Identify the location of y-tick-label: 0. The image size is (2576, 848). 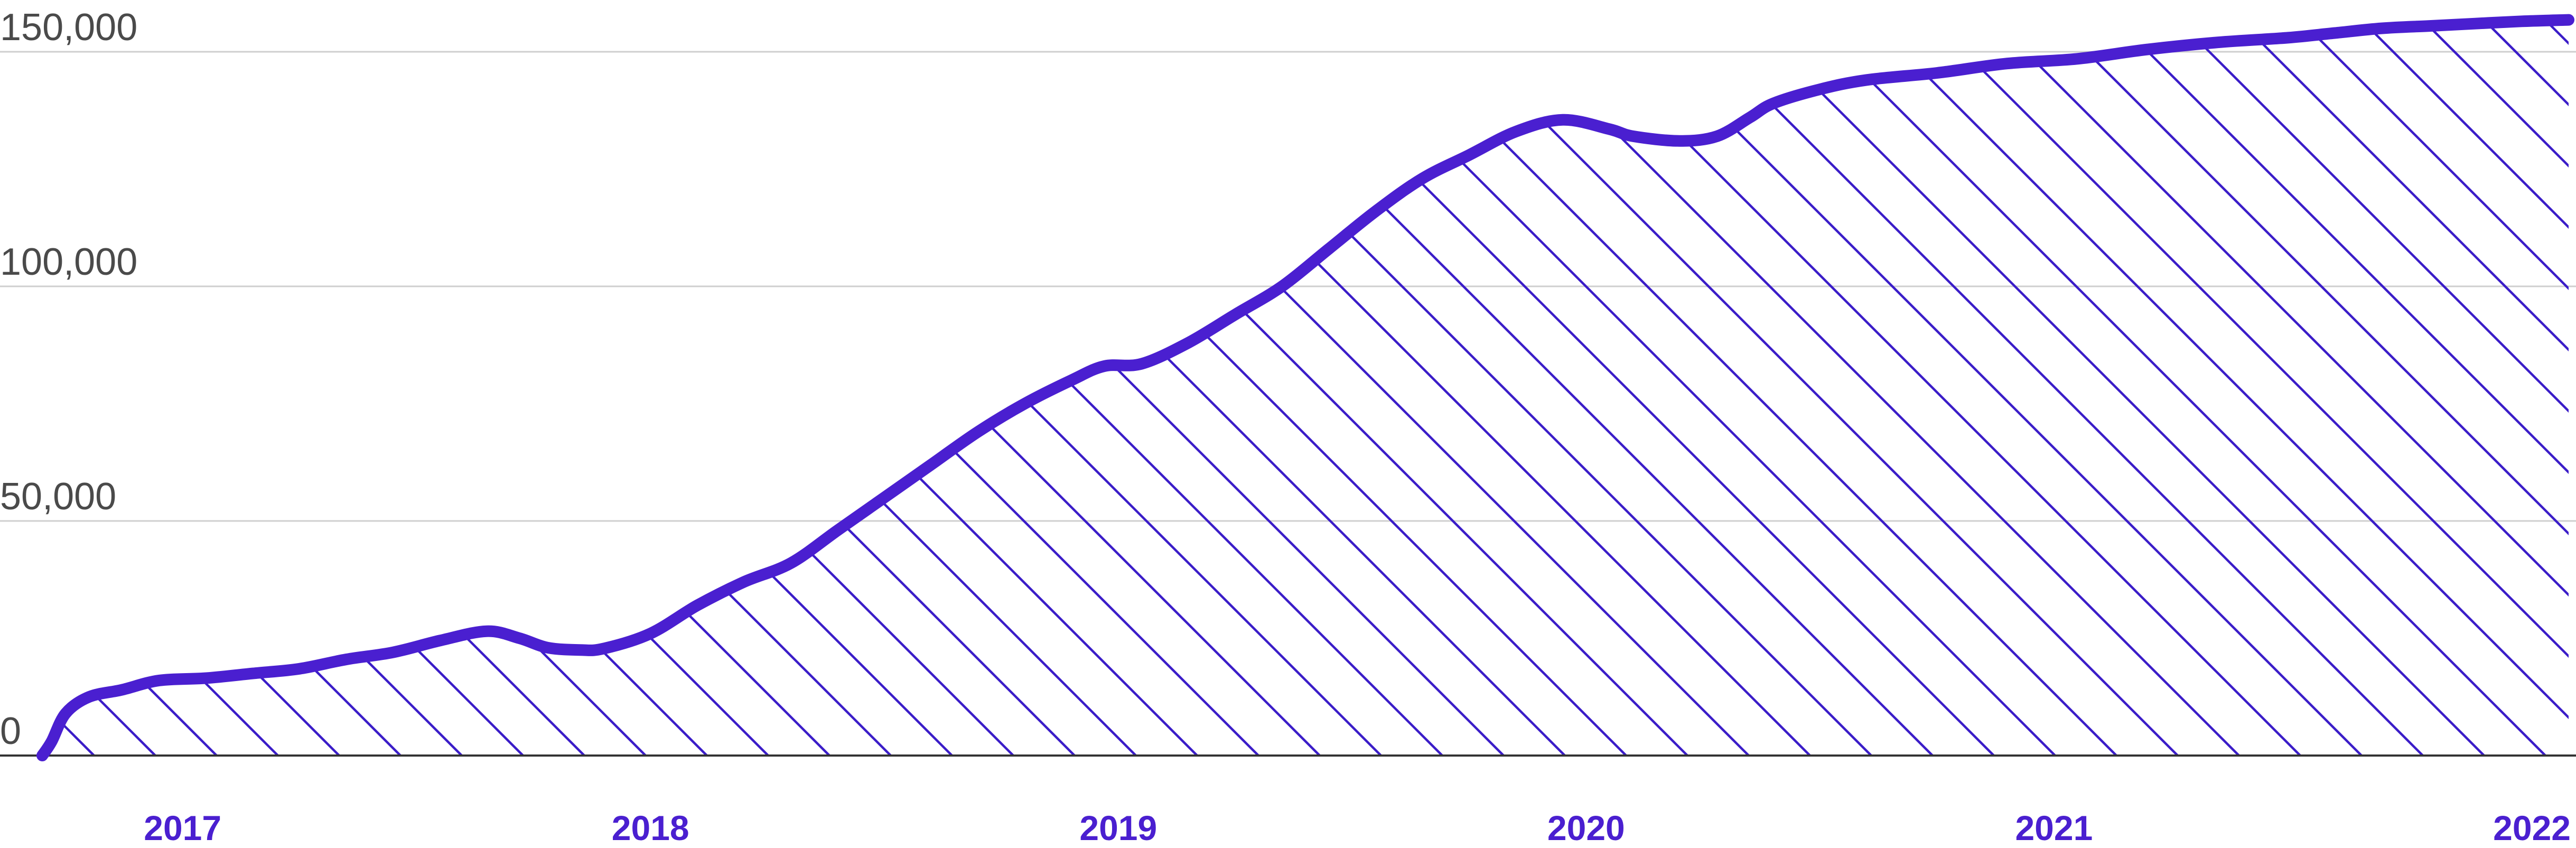
(10, 731).